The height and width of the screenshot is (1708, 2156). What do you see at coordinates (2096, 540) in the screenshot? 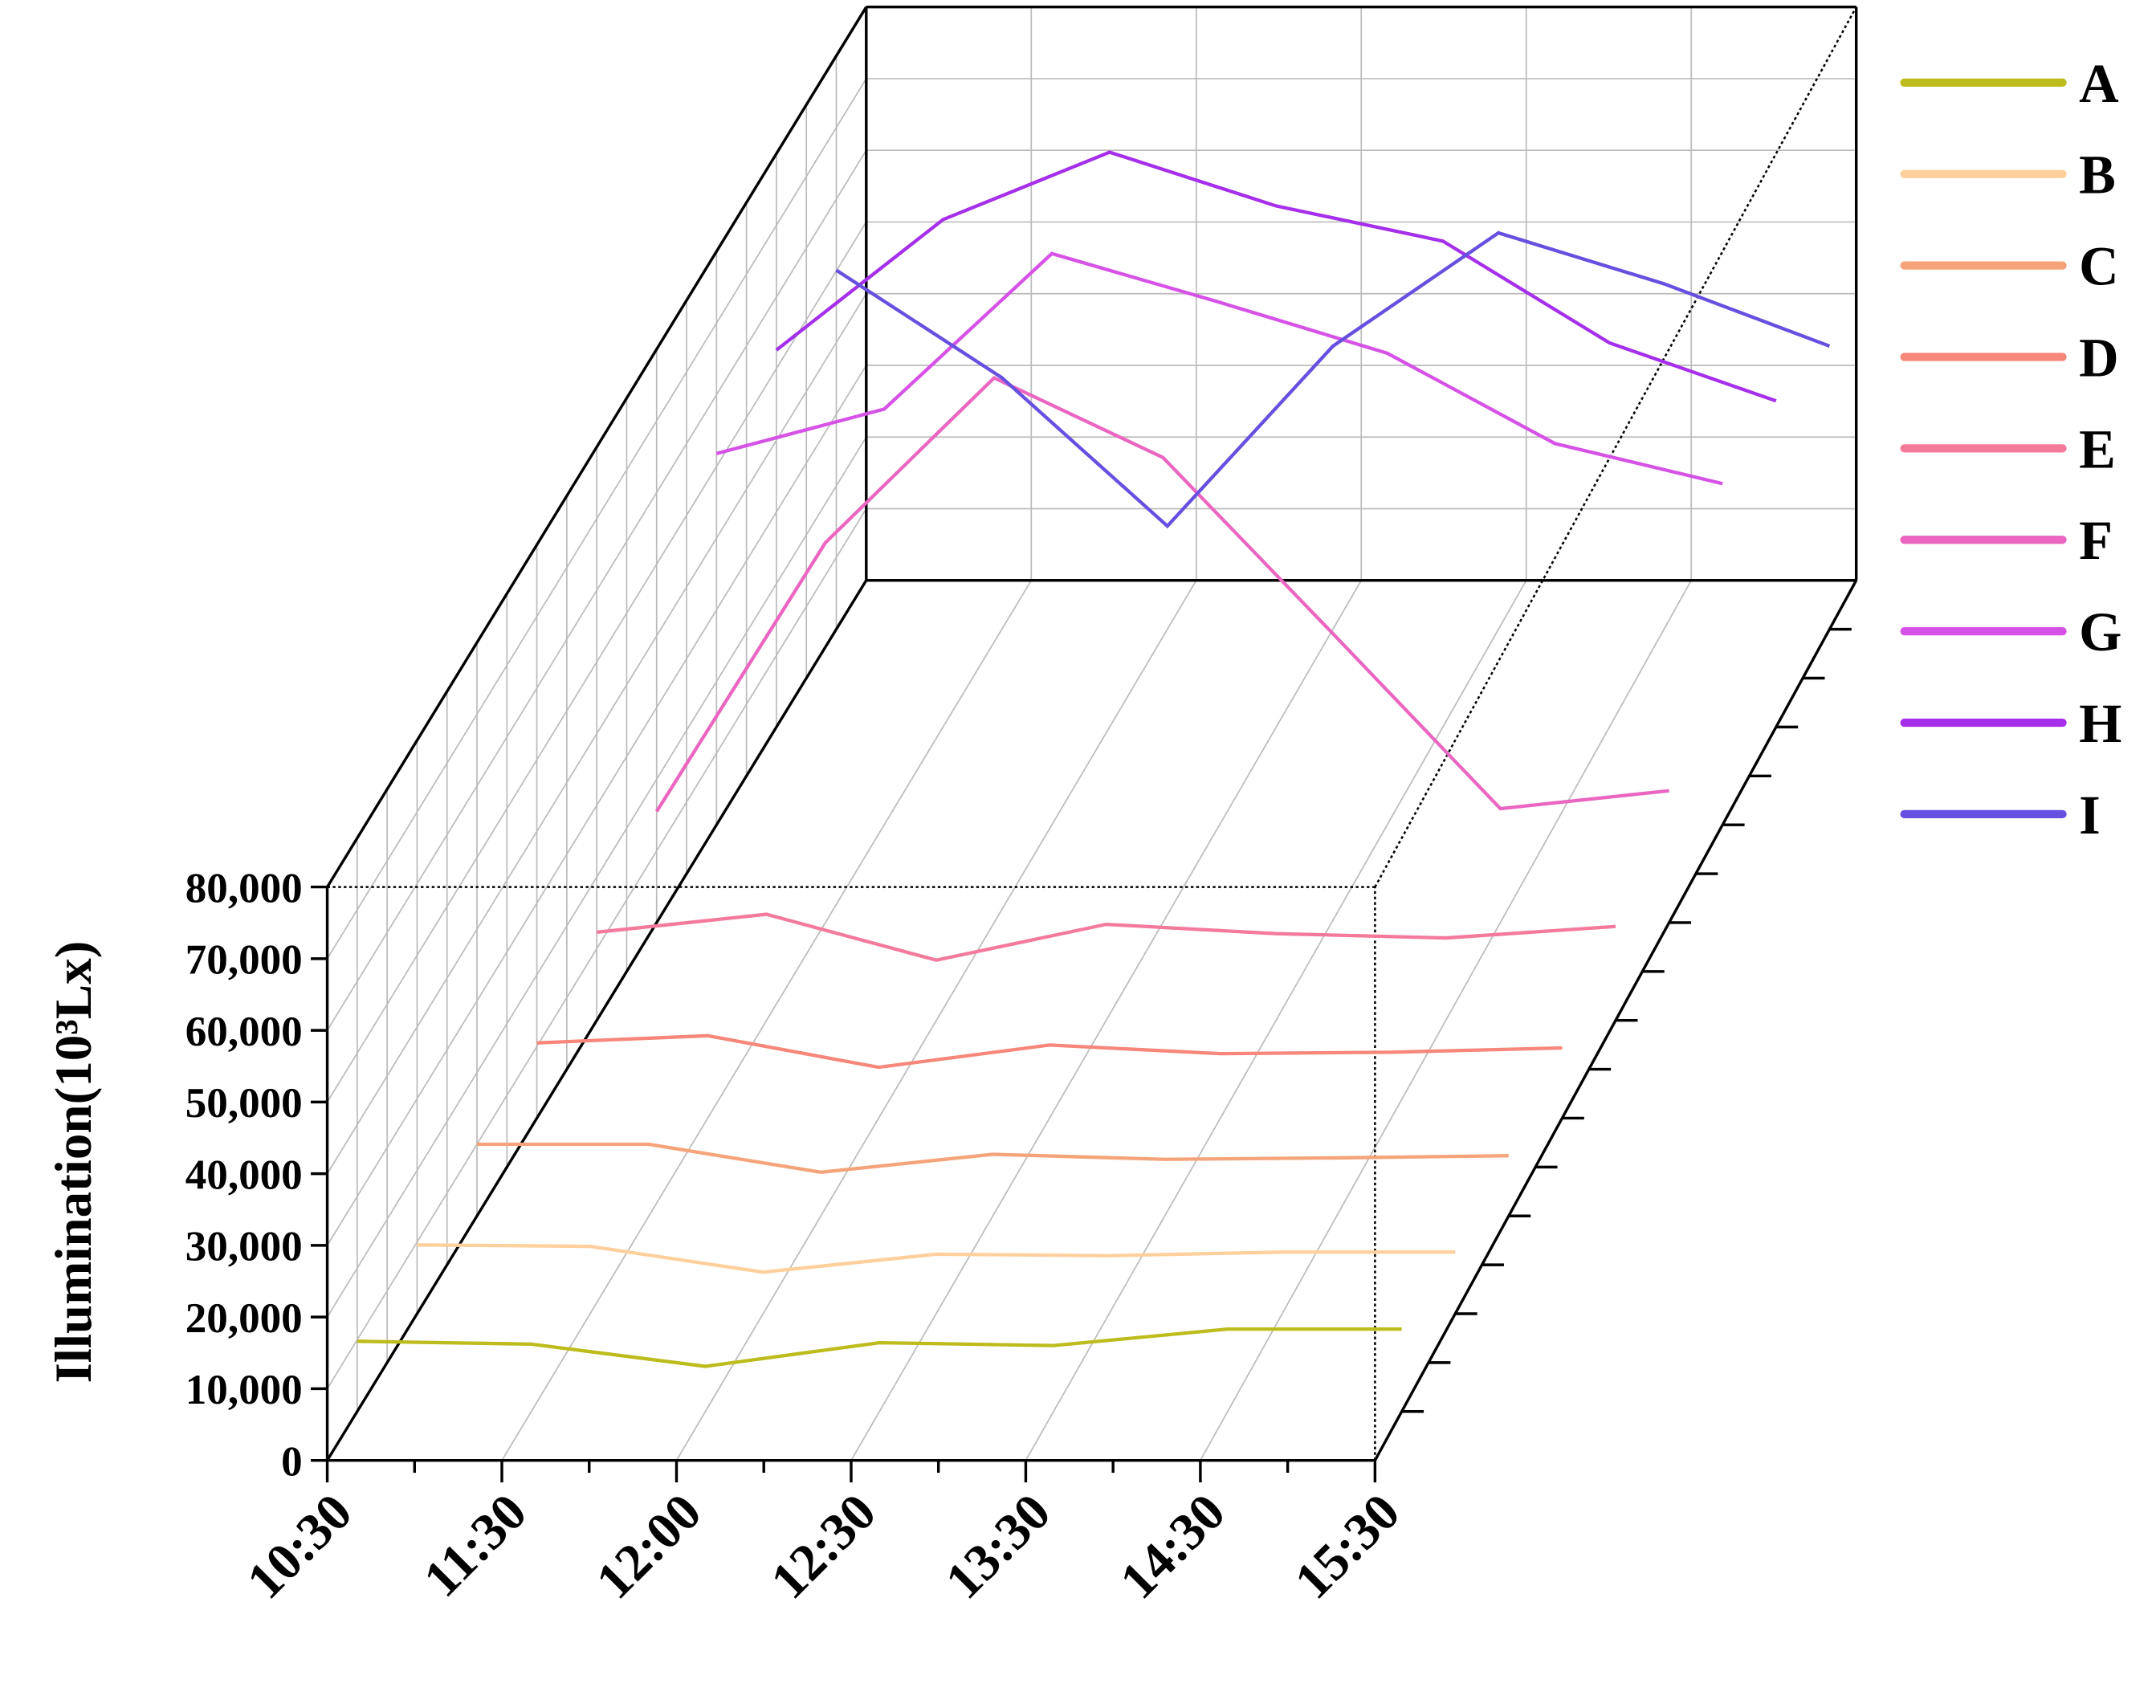
I see `legend-label: F` at bounding box center [2096, 540].